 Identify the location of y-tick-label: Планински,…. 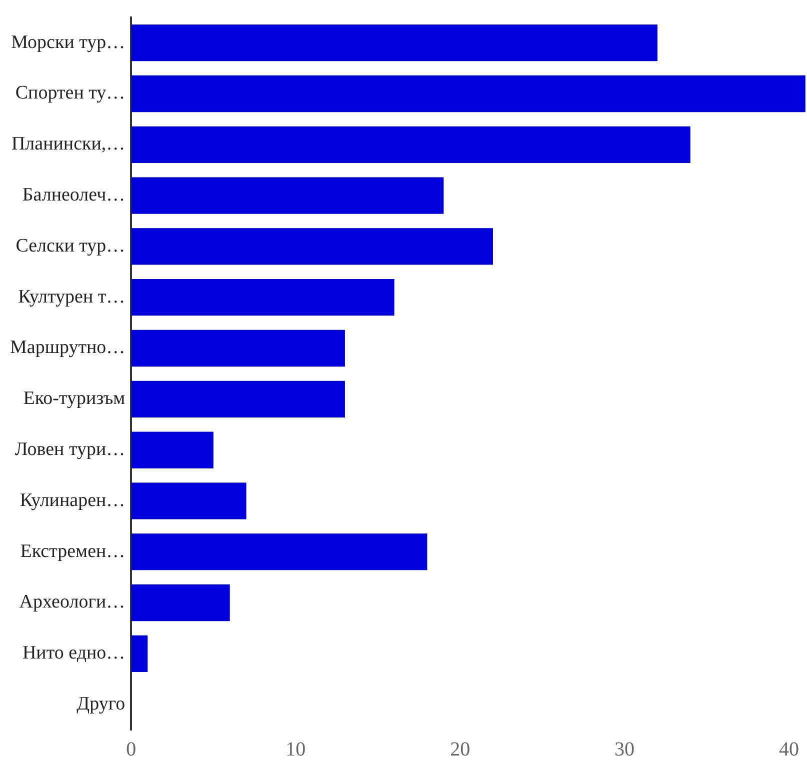
(68, 144).